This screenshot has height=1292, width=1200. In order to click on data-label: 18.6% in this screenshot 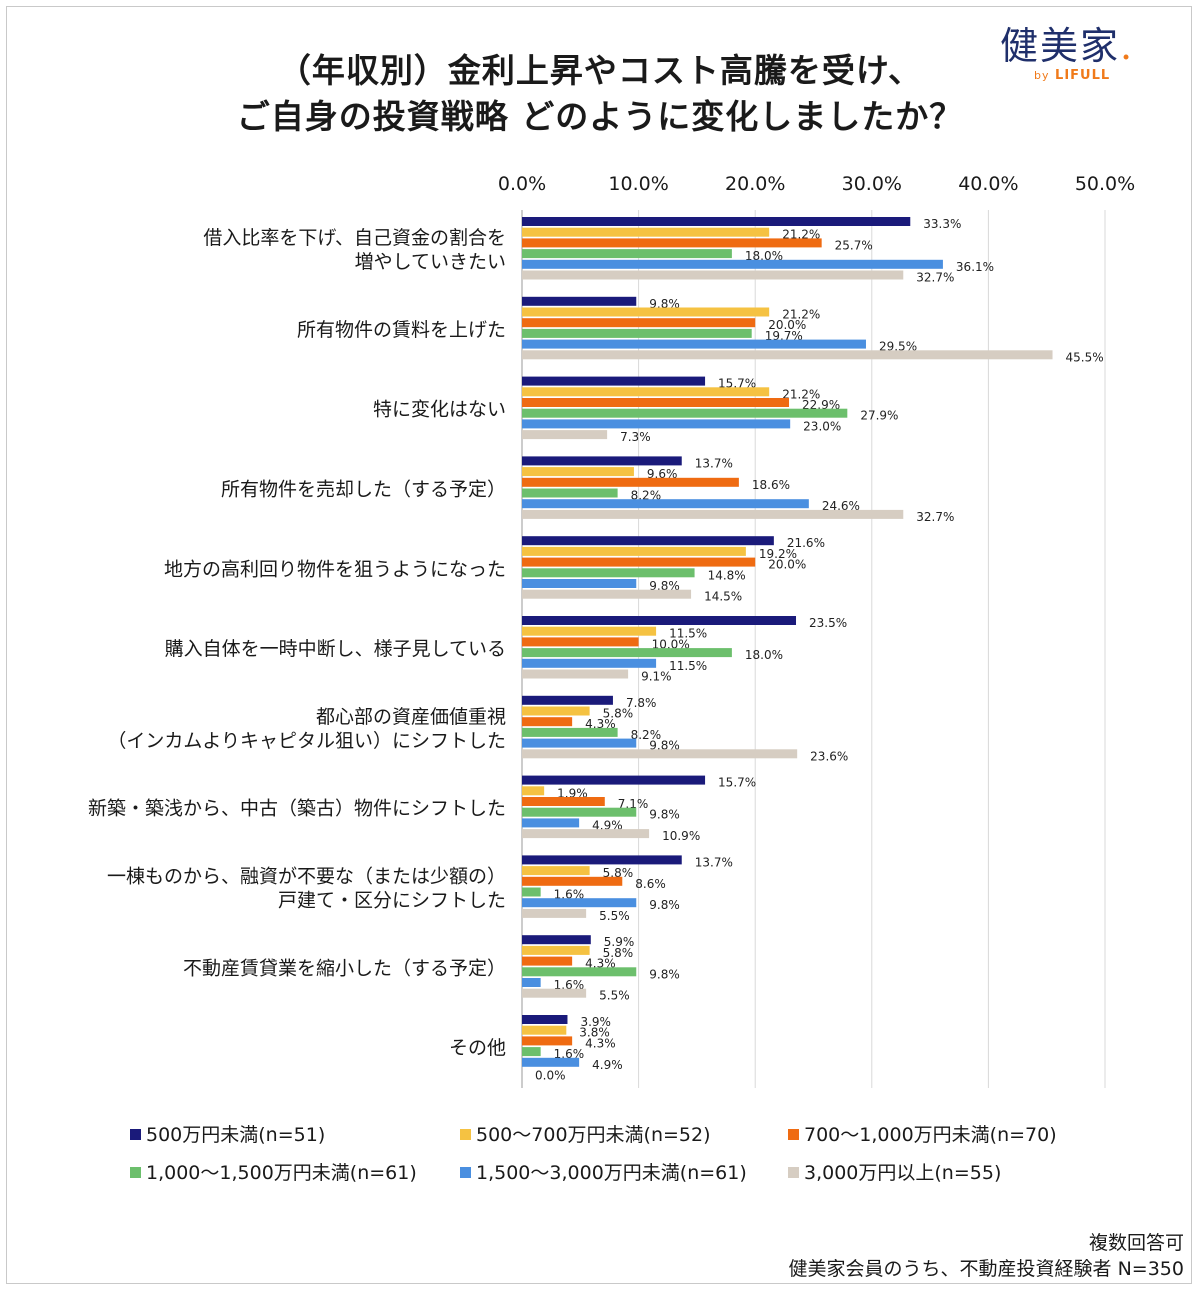, I will do `click(771, 485)`.